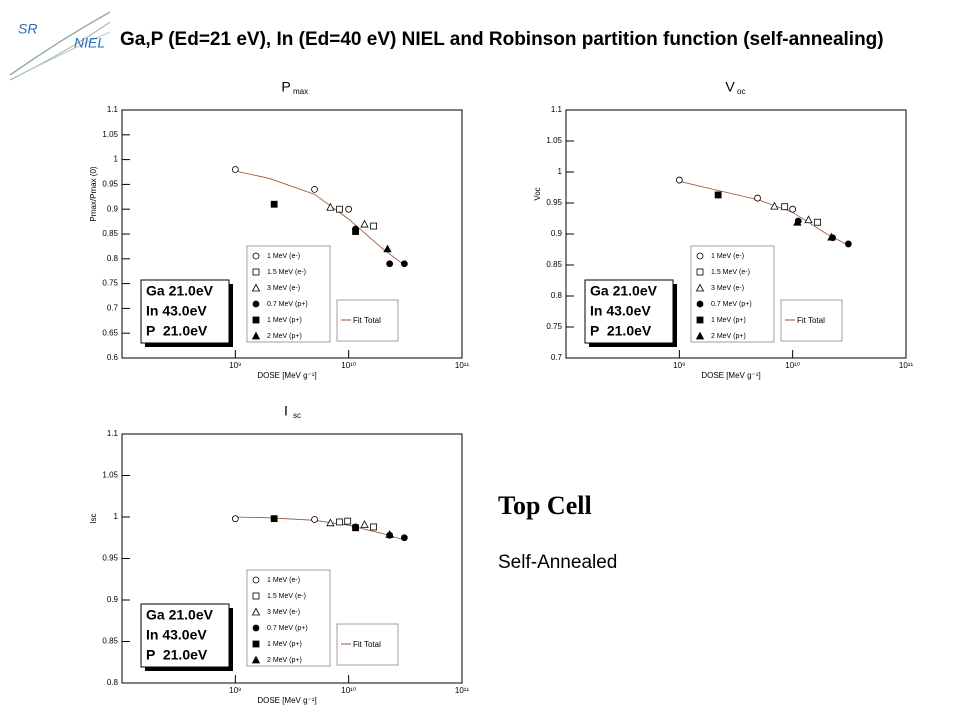 This screenshot has width=960, height=720. I want to click on chart-title-sub: max, so click(300, 91).